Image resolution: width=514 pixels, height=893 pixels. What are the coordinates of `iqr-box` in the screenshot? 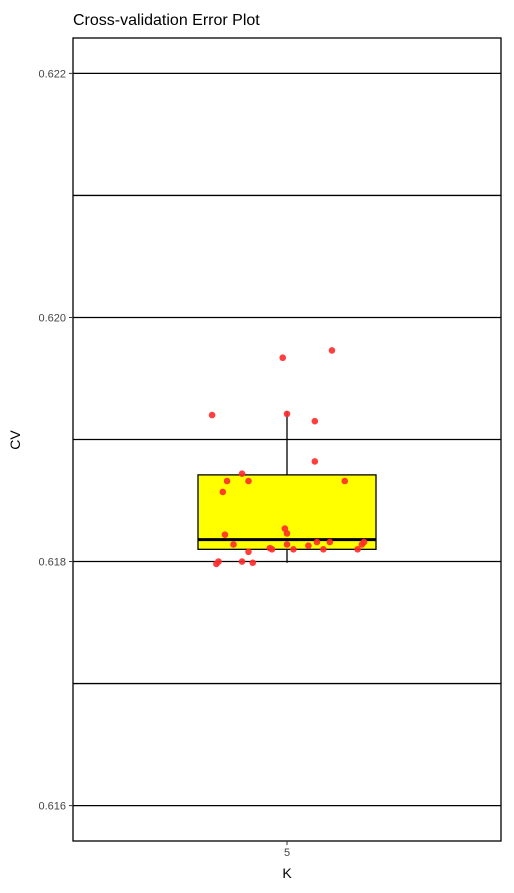 It's located at (287, 512).